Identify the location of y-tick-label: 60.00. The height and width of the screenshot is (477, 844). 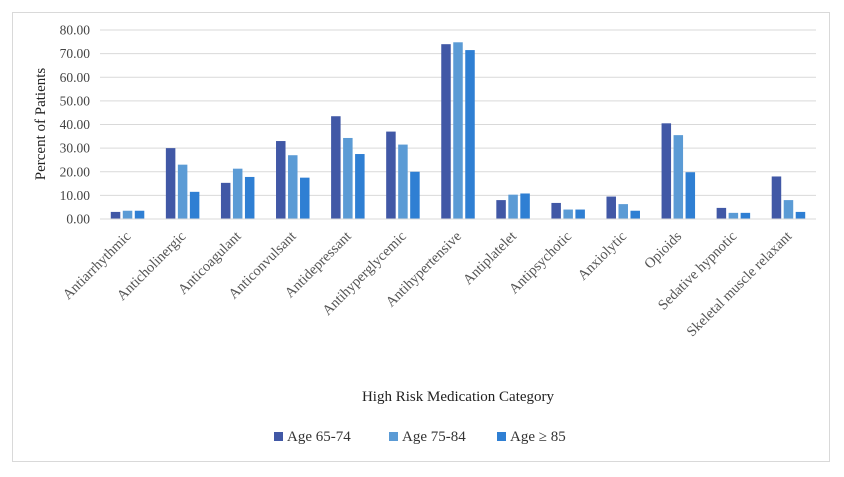
(75, 77).